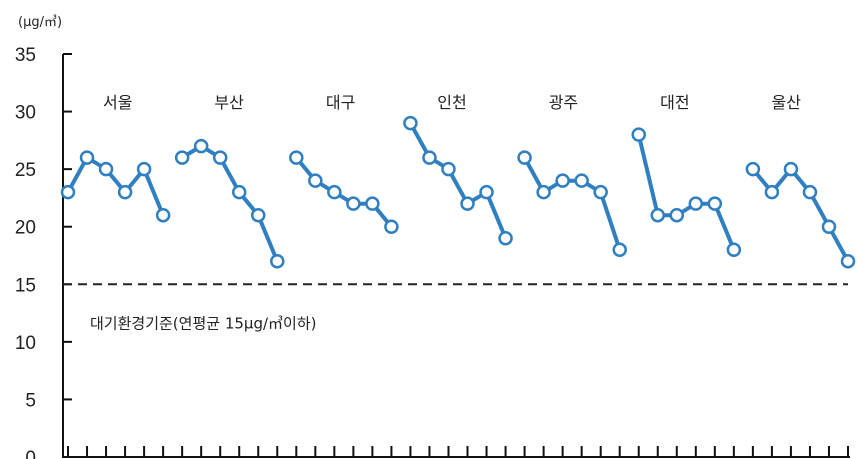 The height and width of the screenshot is (459, 858). I want to click on series-label-3: 대구, so click(340, 102).